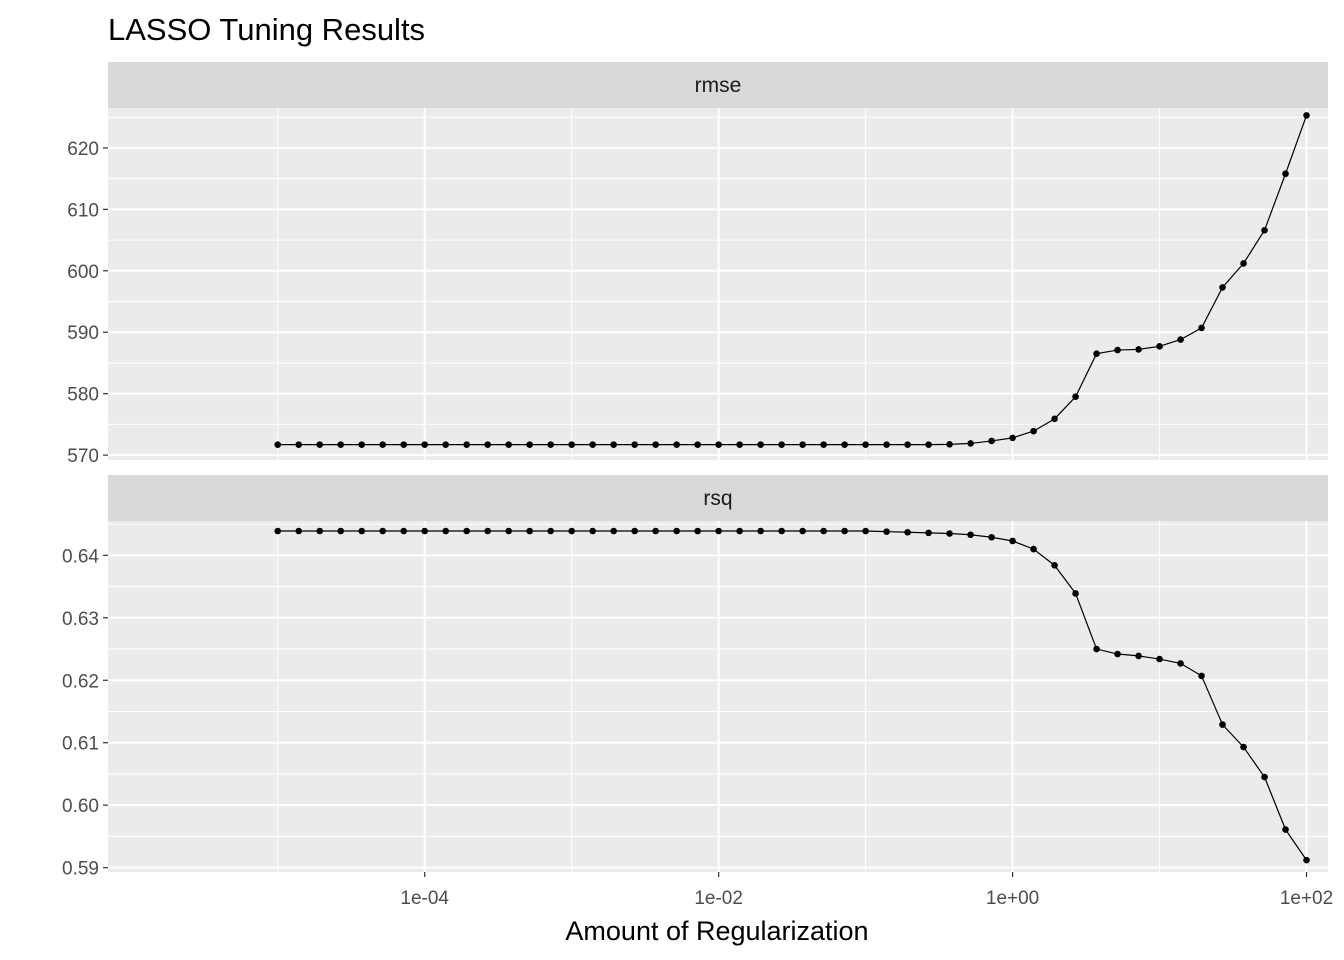  I want to click on x-axis: 1e-04 1e-02 1e+00 1e+02, so click(866, 890).